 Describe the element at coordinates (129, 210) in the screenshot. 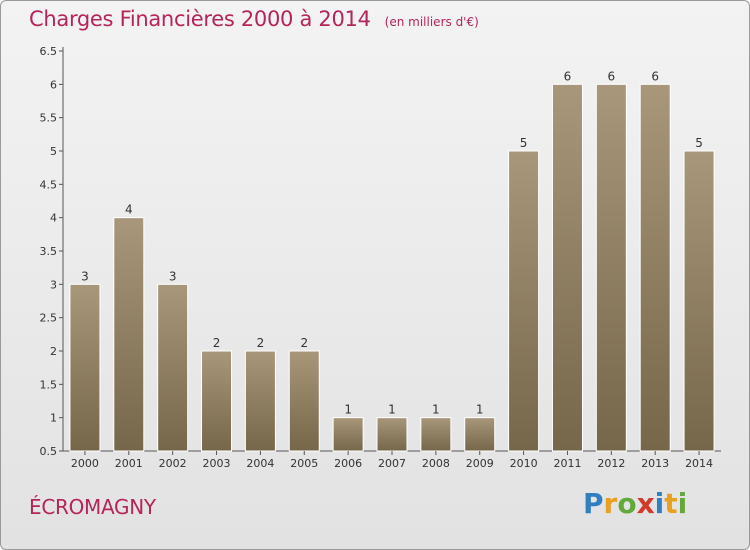

I see `bar-value-label: 4` at that location.